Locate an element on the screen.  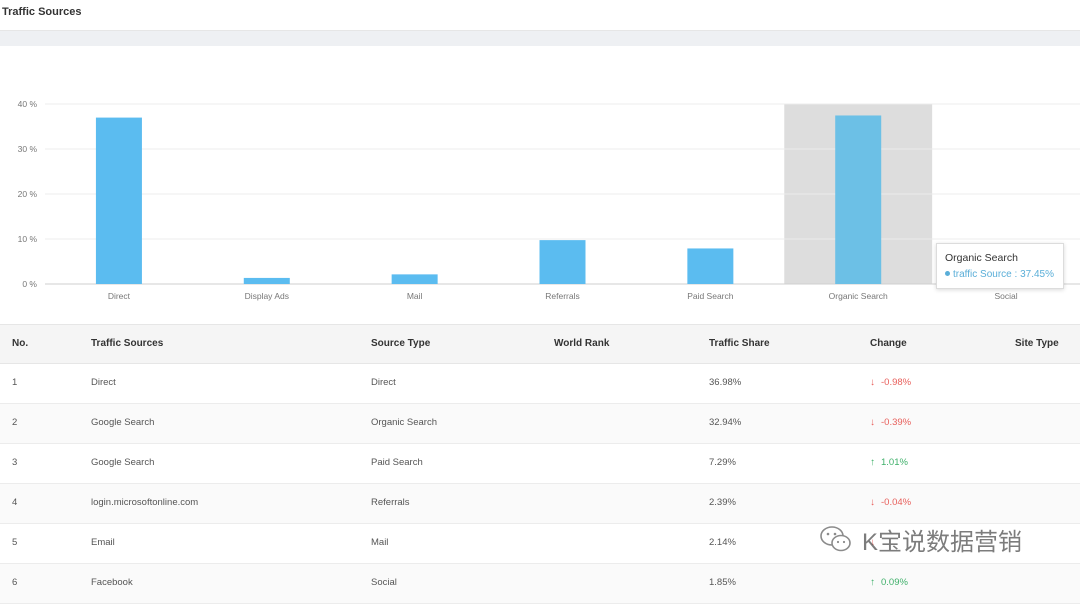
change-cell: ↑ 0.09% is located at coordinates (889, 583).